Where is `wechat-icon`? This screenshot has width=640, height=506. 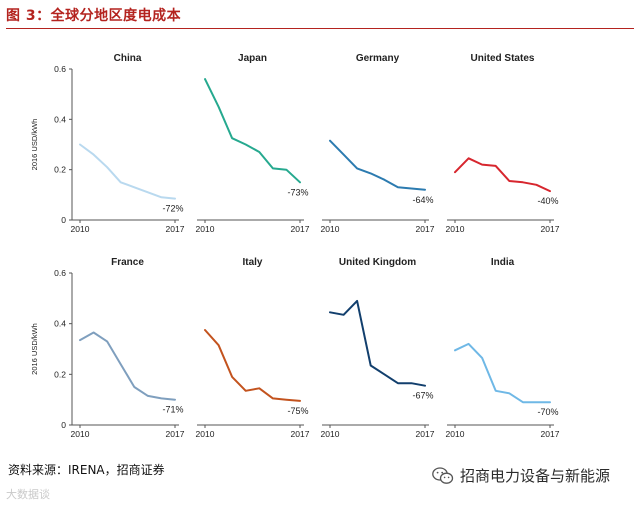
wechat-icon is located at coordinates (443, 475).